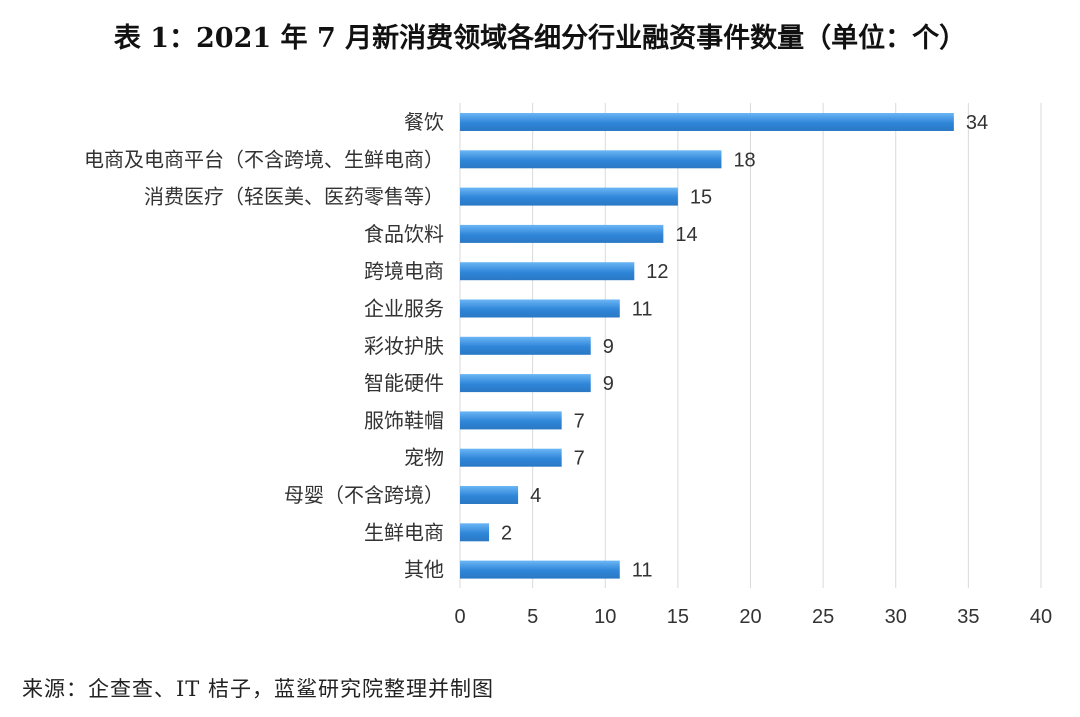 This screenshot has height=717, width=1080. What do you see at coordinates (657, 272) in the screenshot?
I see `value-label: 12` at bounding box center [657, 272].